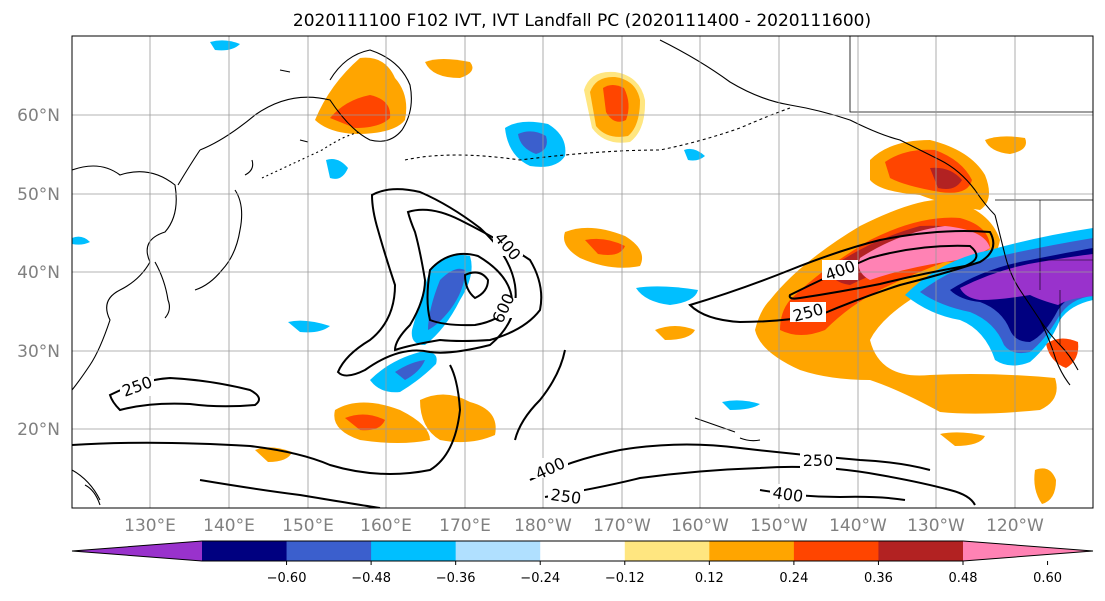 The width and height of the screenshot is (1105, 601). Describe the element at coordinates (337, 169) in the screenshot. I see `shade-kam-blue` at that location.